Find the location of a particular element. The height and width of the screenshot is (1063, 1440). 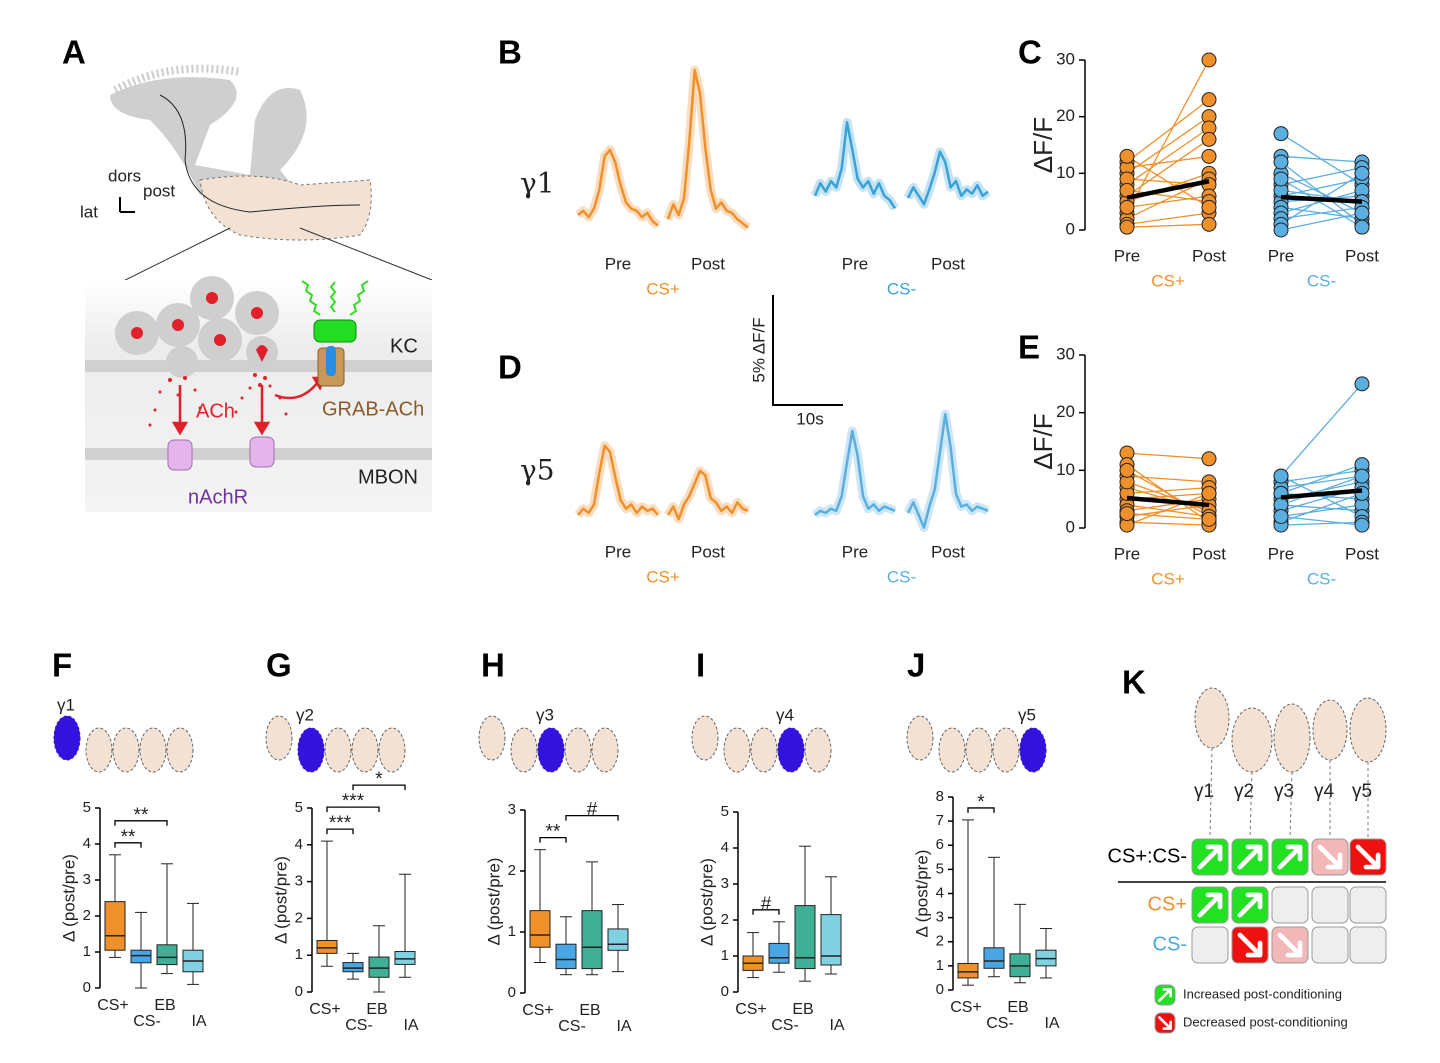

label-nachr: nAchR is located at coordinates (218, 497).